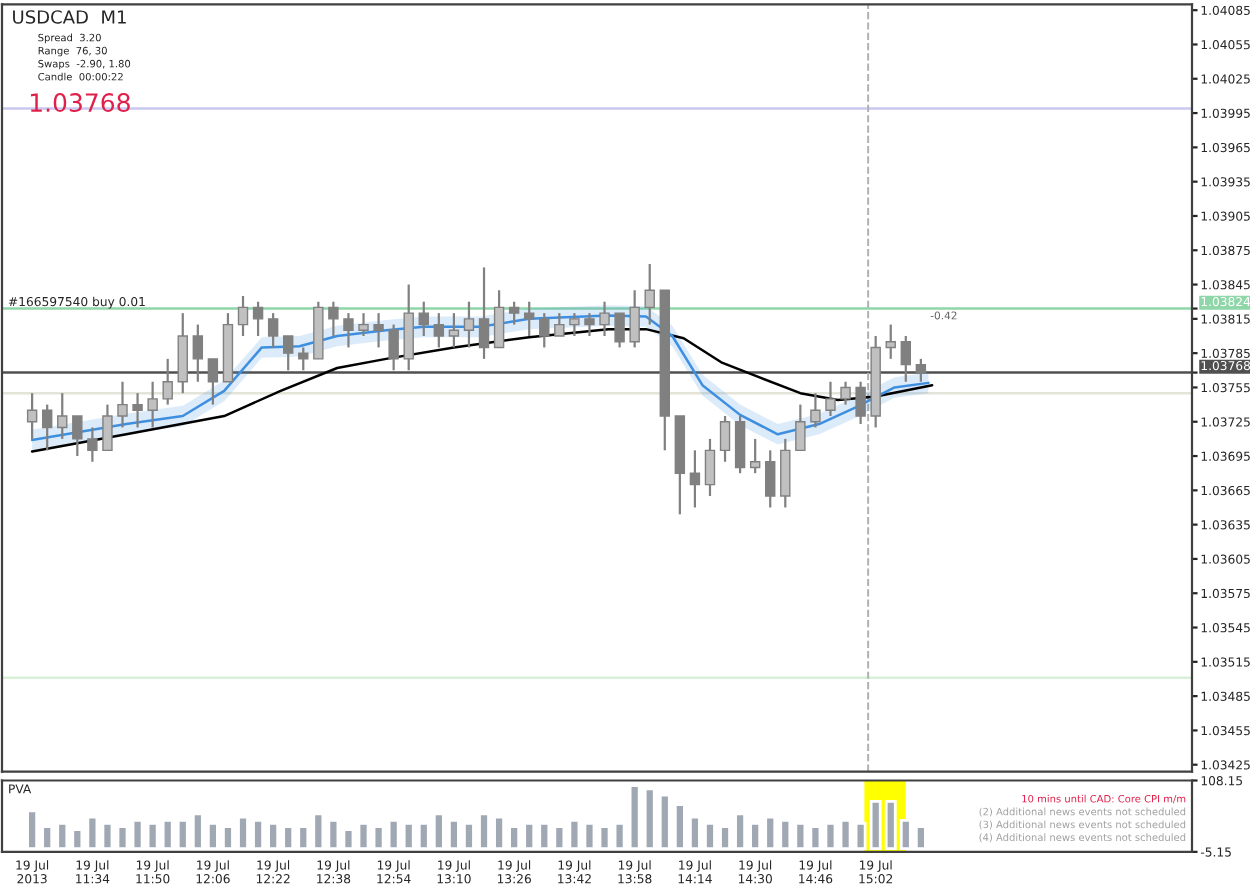 The height and width of the screenshot is (892, 1250). What do you see at coordinates (482, 390) in the screenshot?
I see `line-series` at bounding box center [482, 390].